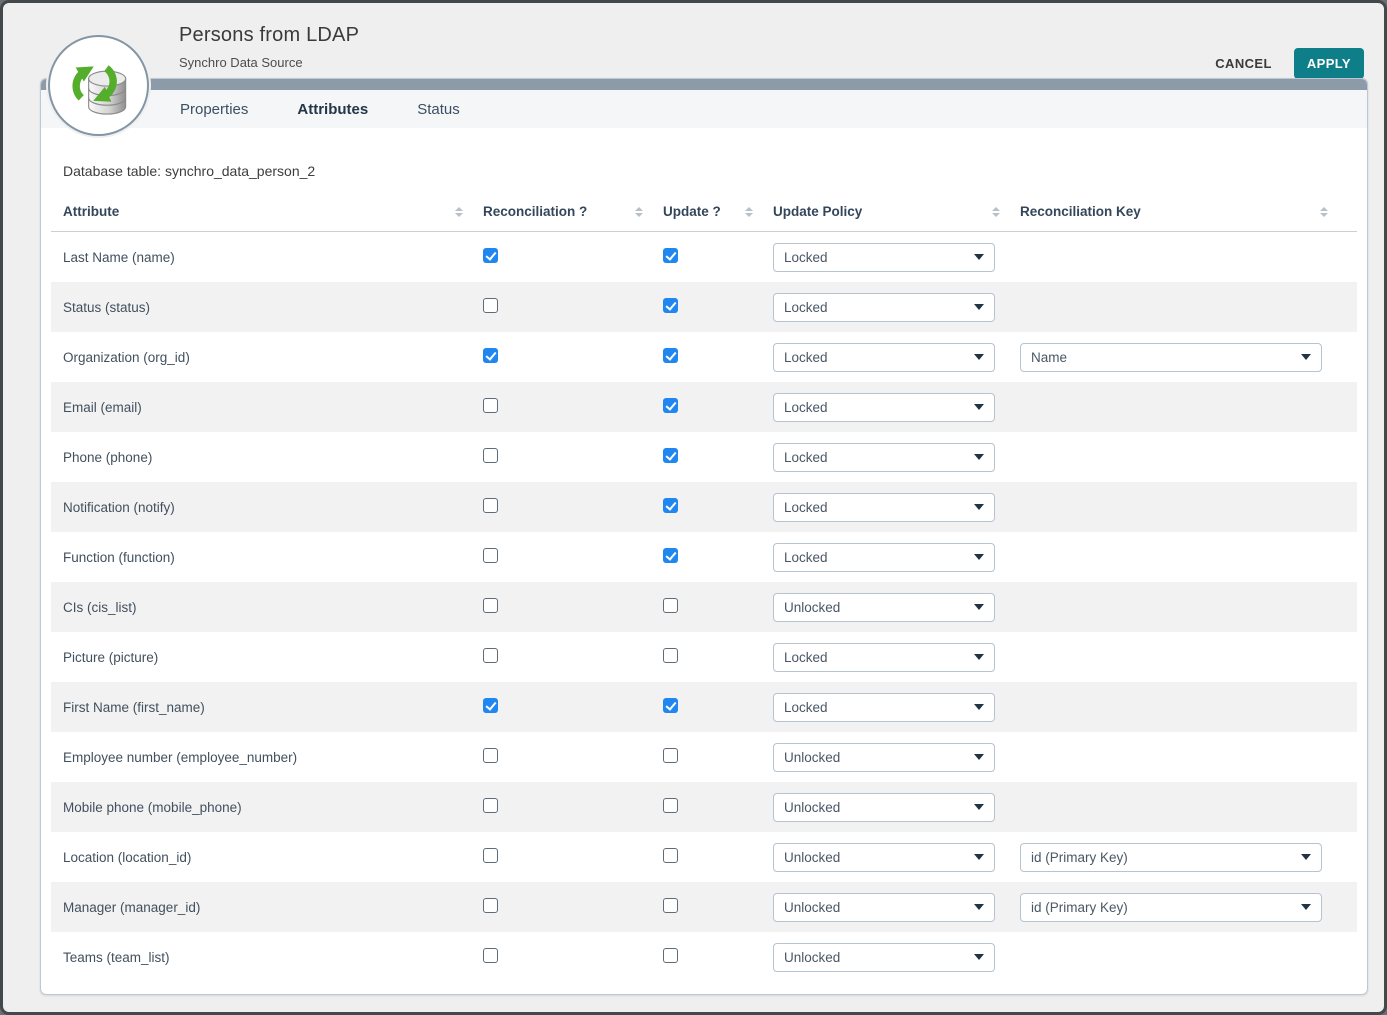 The height and width of the screenshot is (1015, 1387). What do you see at coordinates (704, 957) in the screenshot?
I see `table-row: Teams (team_list) Unlocked` at bounding box center [704, 957].